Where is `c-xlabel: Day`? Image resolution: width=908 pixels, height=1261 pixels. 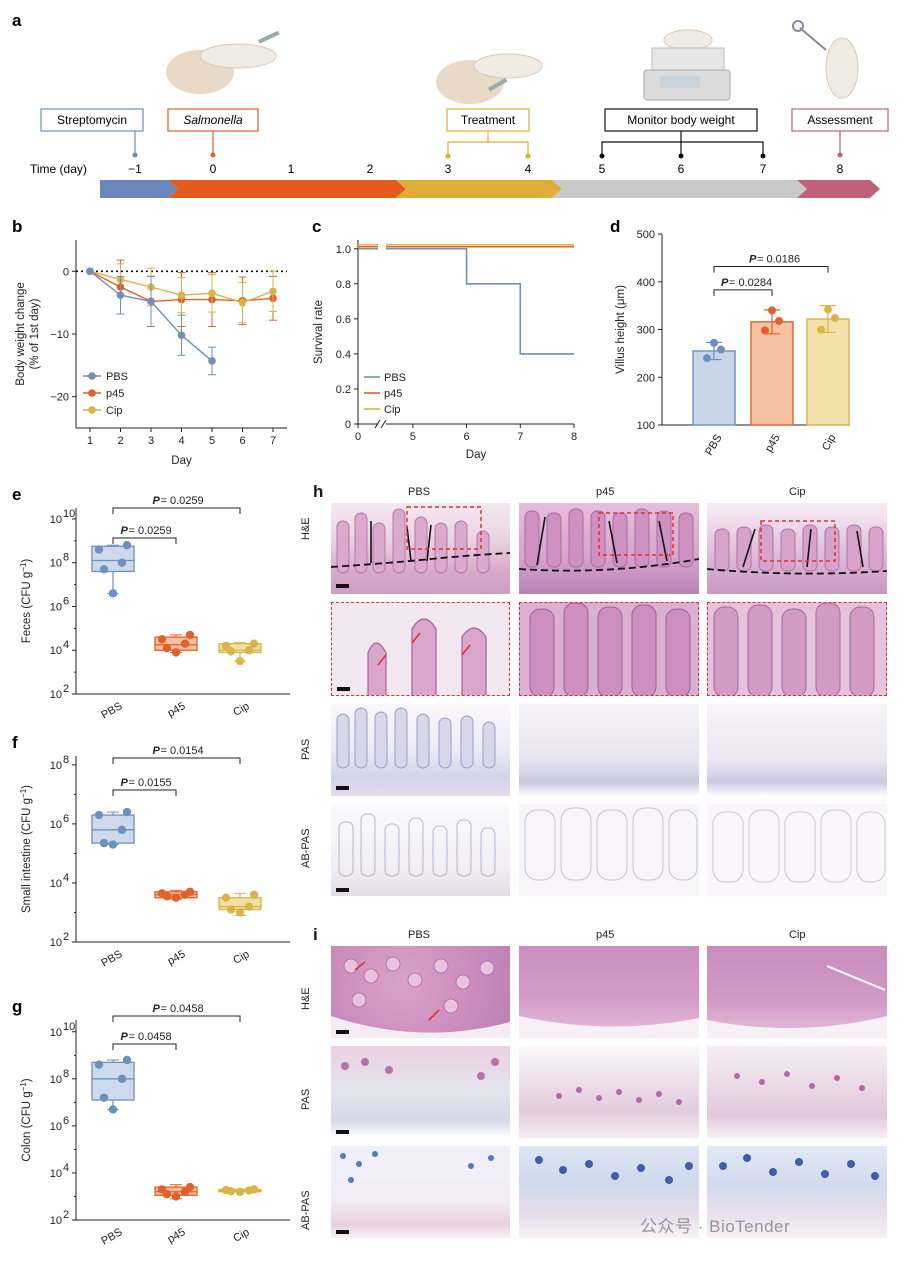 c-xlabel: Day is located at coordinates (476, 455).